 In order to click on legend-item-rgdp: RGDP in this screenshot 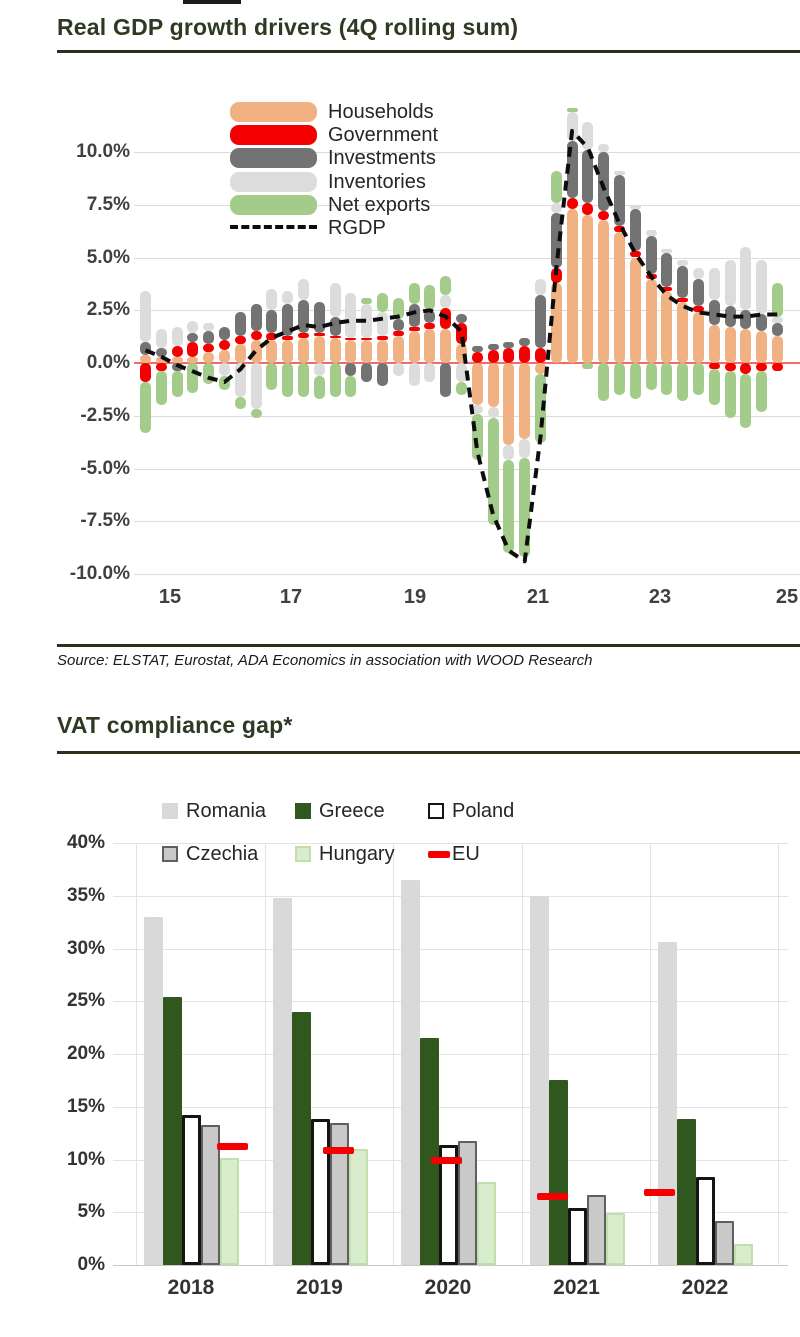, I will do `click(345, 228)`.